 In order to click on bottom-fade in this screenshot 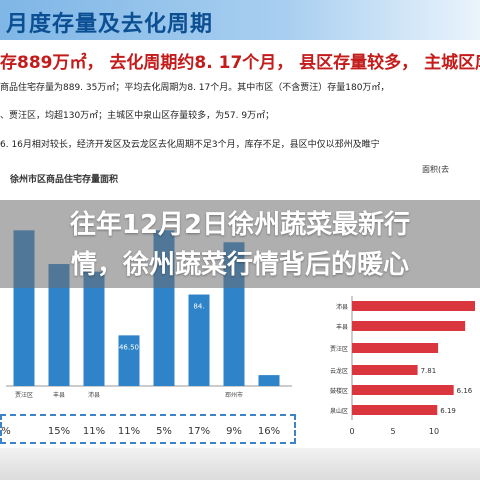, I will do `click(240, 464)`.